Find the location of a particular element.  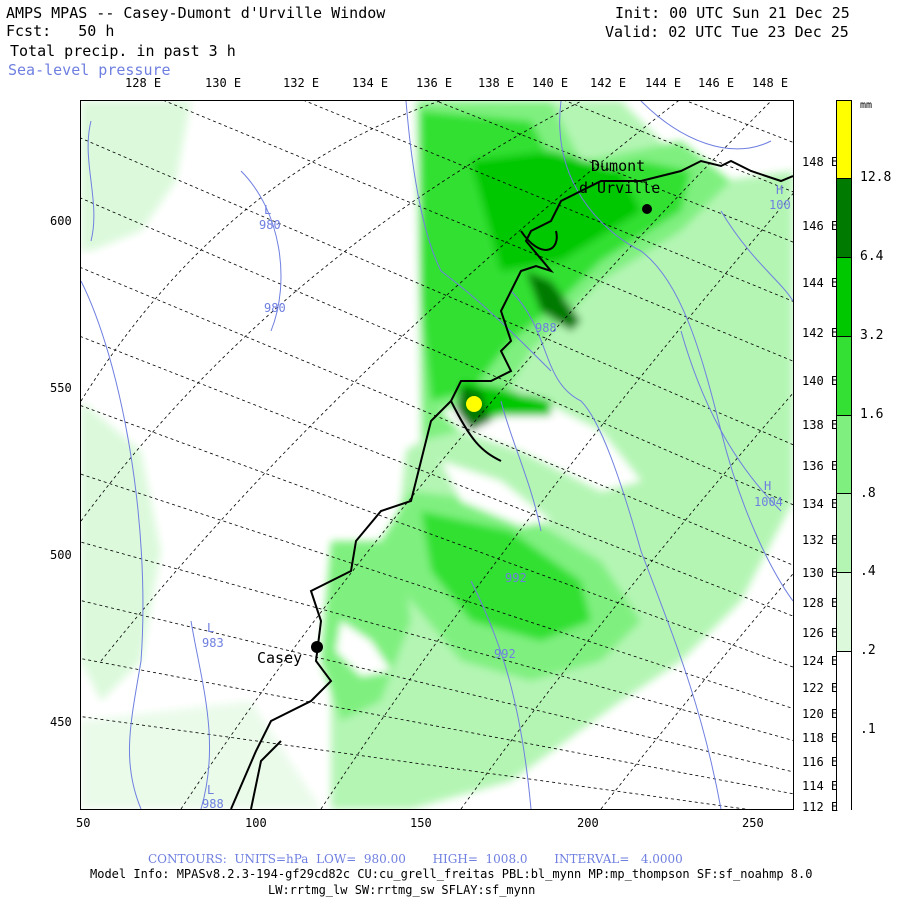

x-tick-label: 100 is located at coordinates (256, 823).